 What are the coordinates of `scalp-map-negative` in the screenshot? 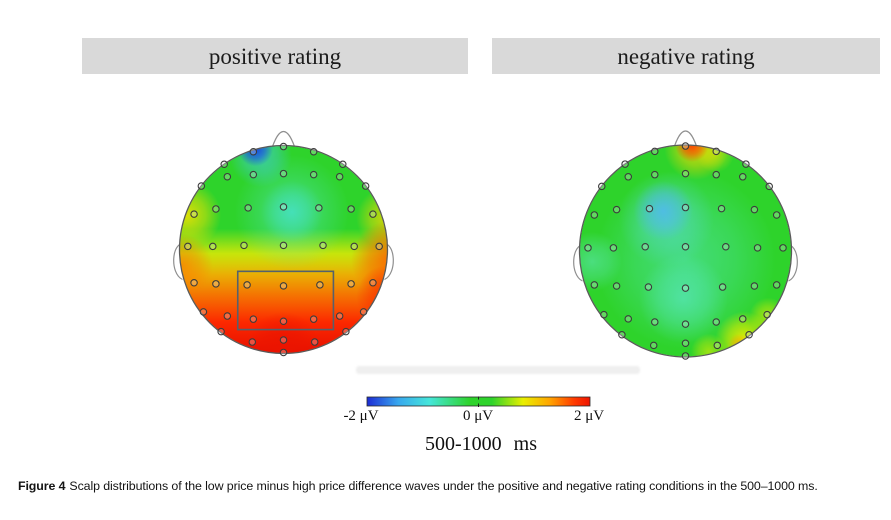 It's located at (685, 245).